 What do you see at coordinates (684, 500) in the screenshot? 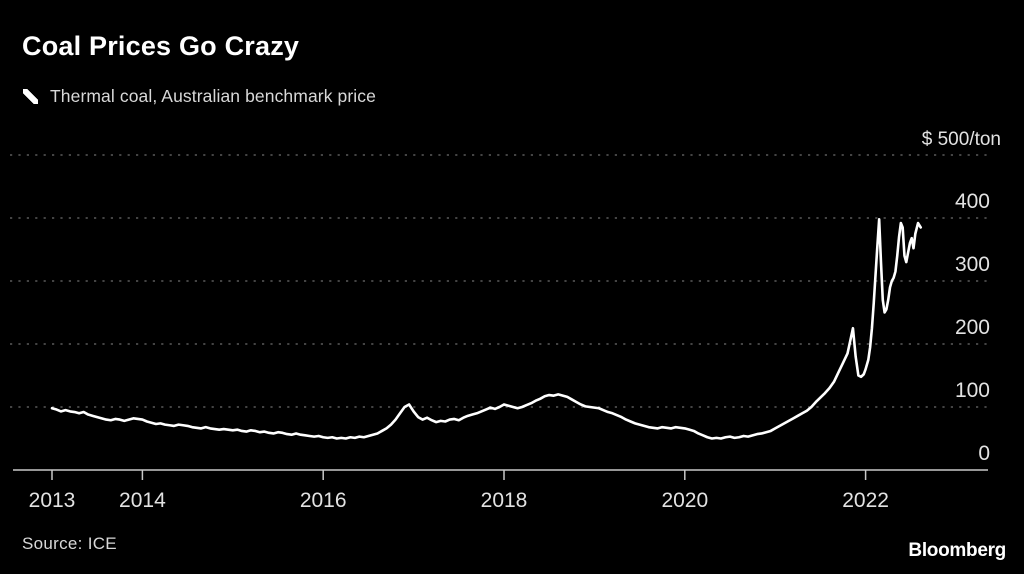
I see `x-axis-tick-label: 2020` at bounding box center [684, 500].